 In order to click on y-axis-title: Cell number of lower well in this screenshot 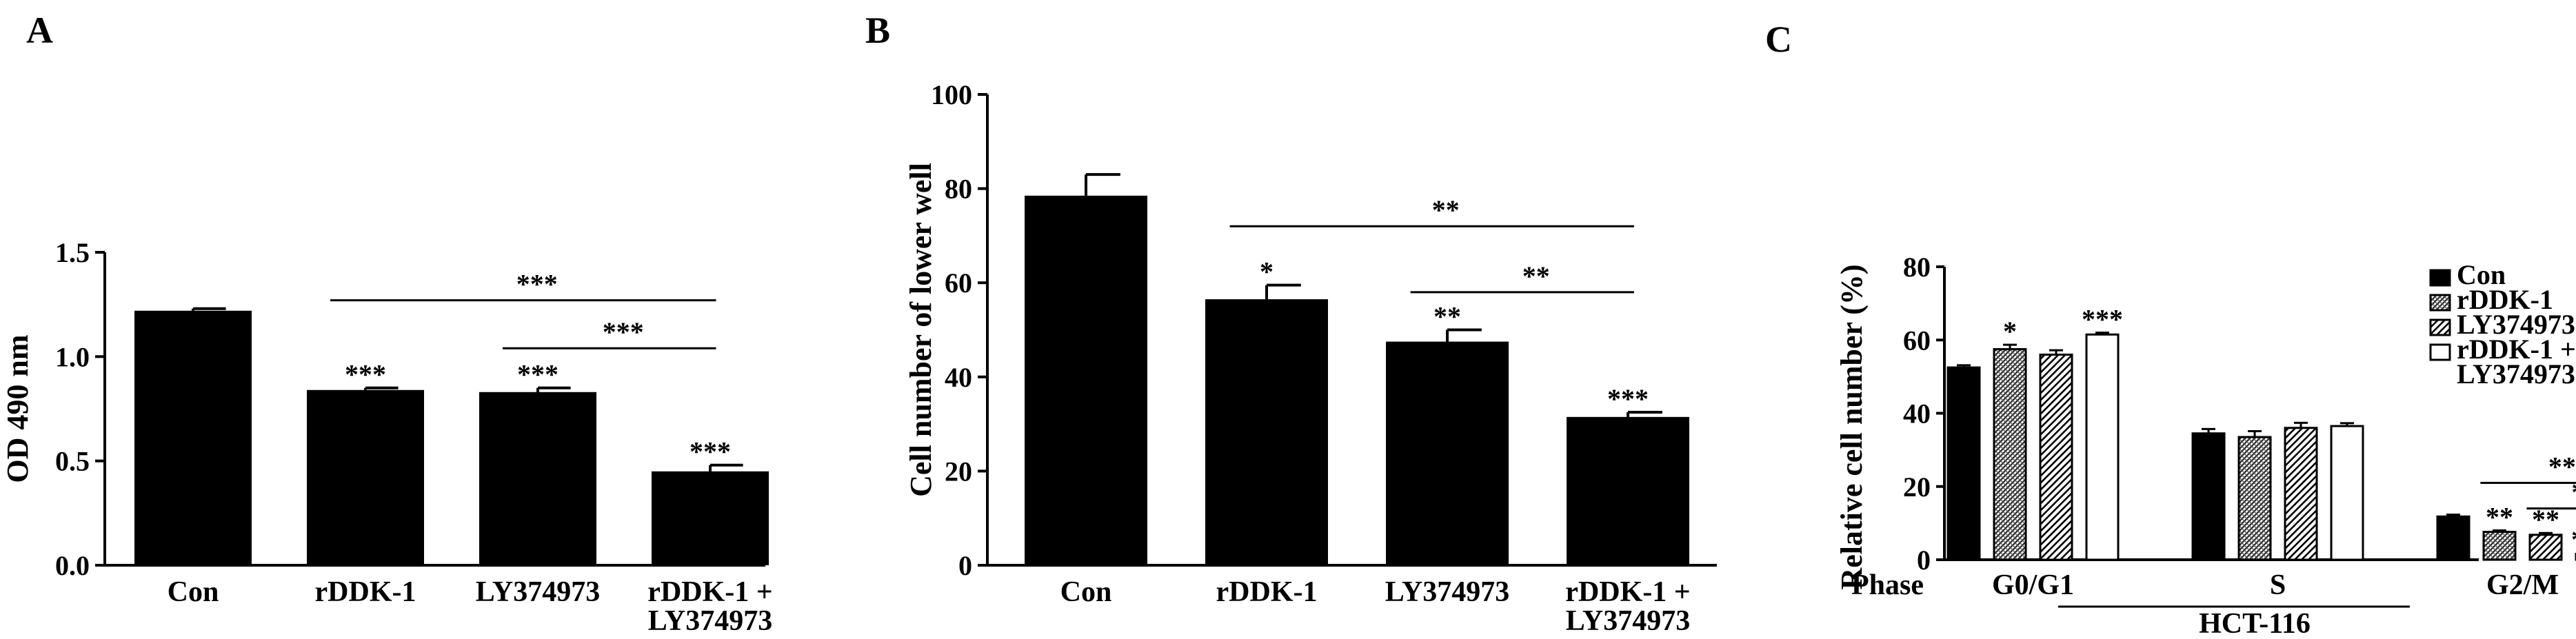, I will do `click(921, 330)`.